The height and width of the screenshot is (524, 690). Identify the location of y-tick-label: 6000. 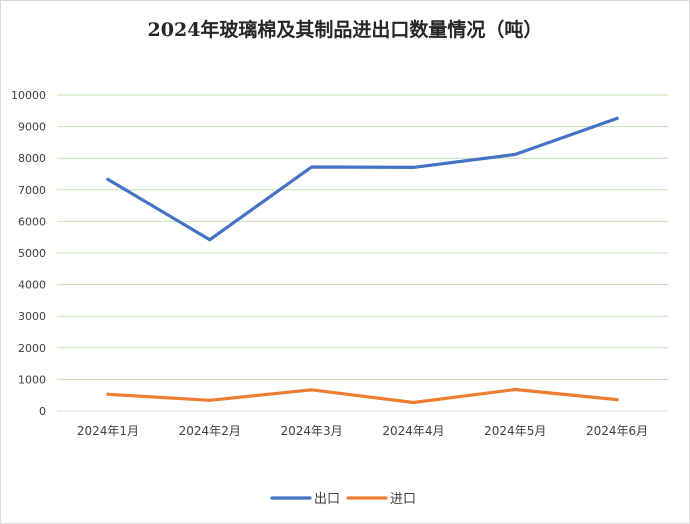
(32, 221).